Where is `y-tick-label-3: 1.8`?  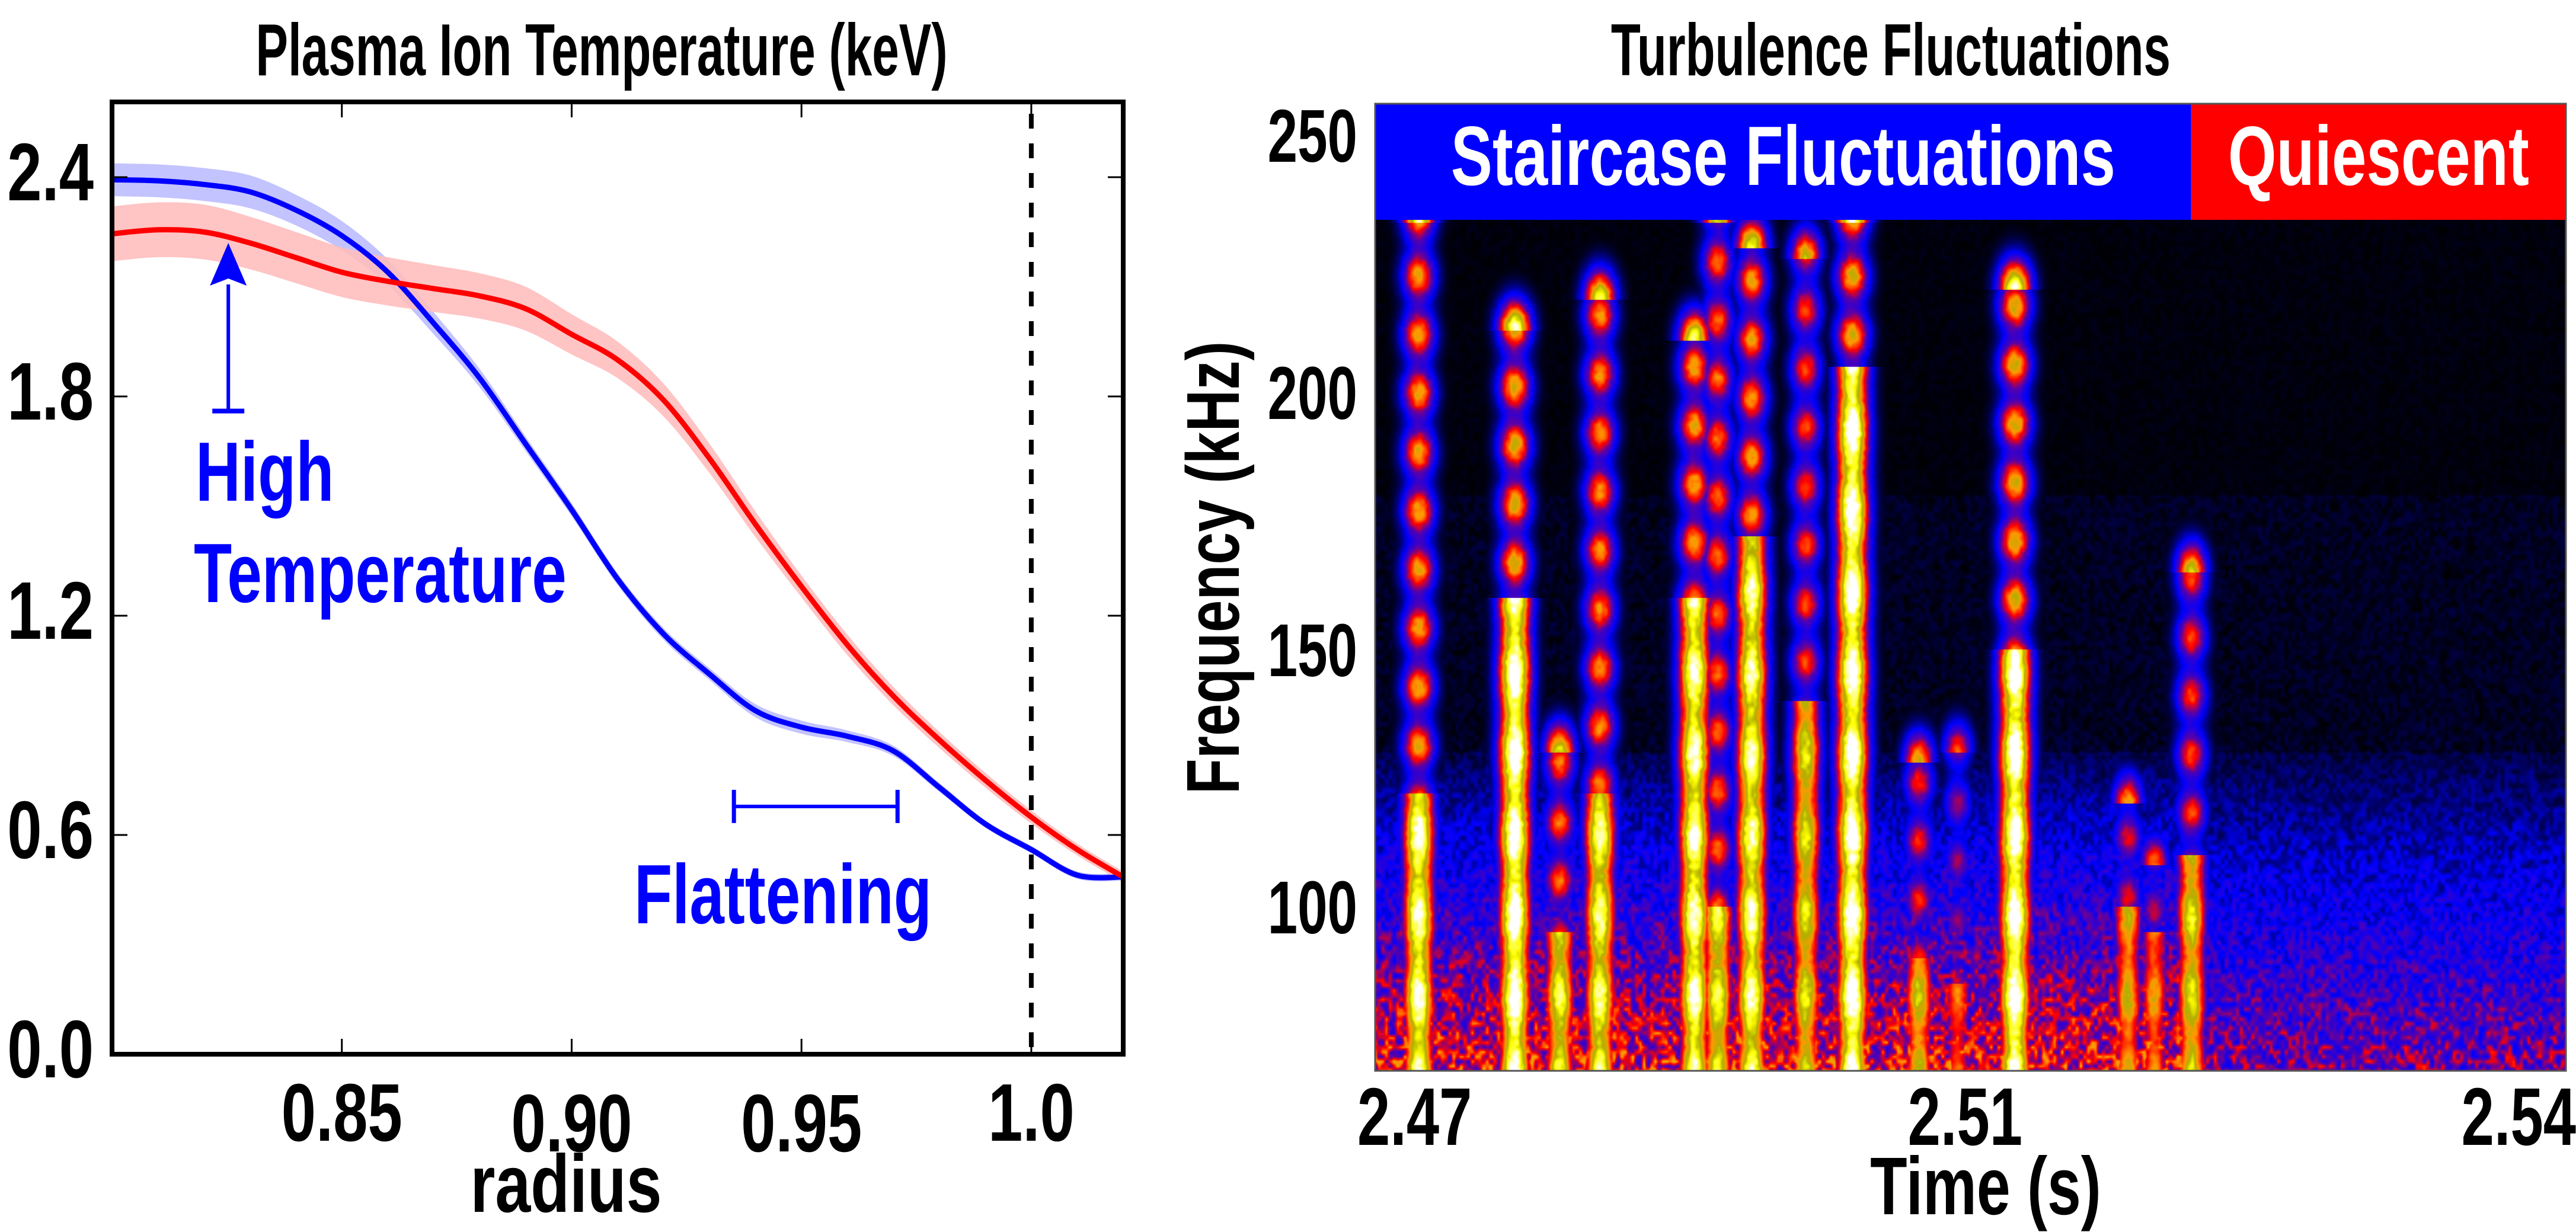
y-tick-label-3: 1.8 is located at coordinates (50, 391).